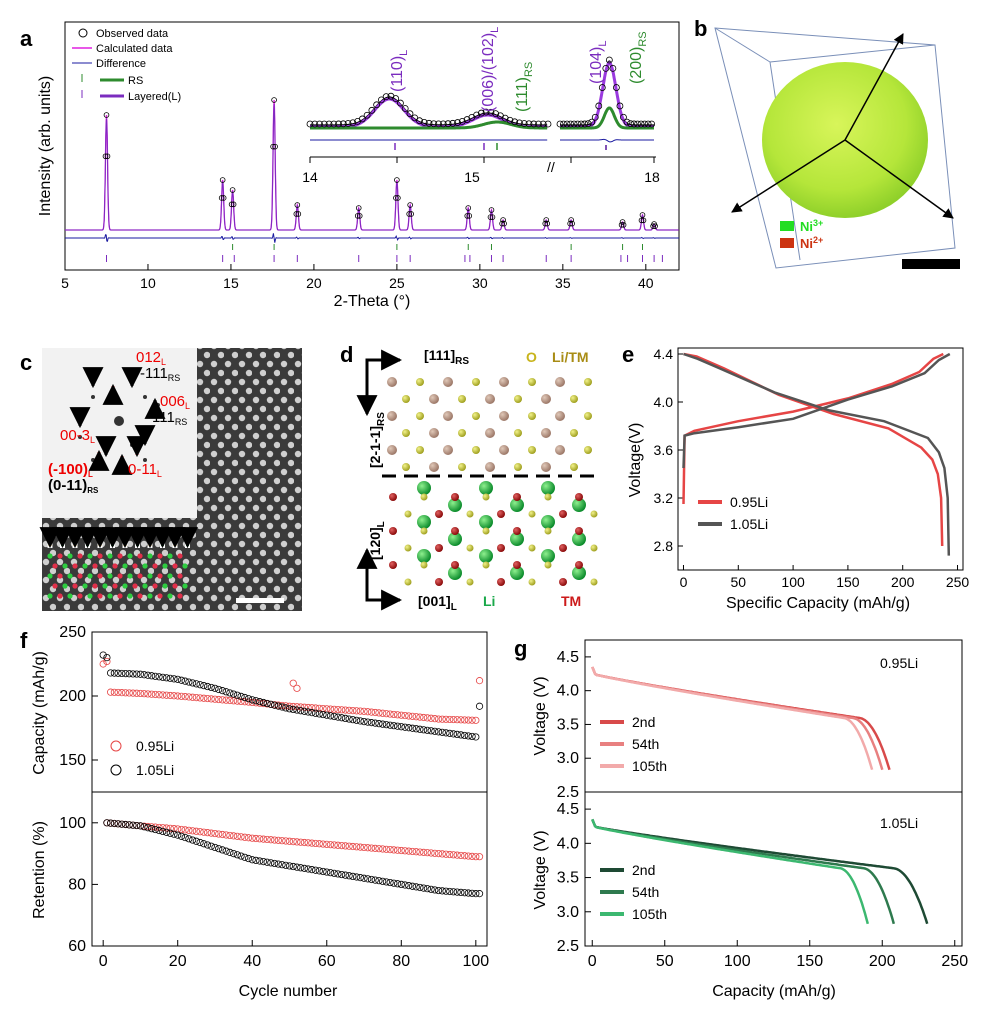 Image resolution: width=999 pixels, height=1015 pixels. What do you see at coordinates (429, 125) in the screenshot?
I see `inset-rs-fit` at bounding box center [429, 125].